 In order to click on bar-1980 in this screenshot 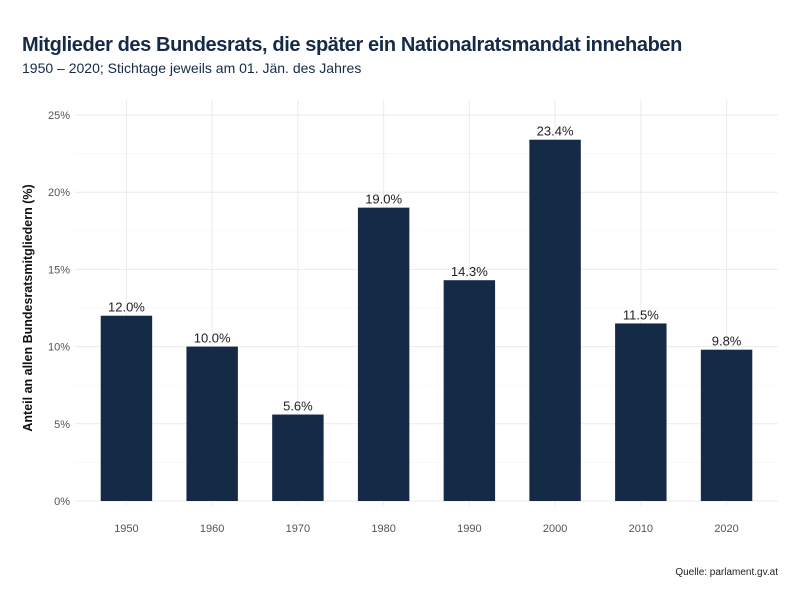, I will do `click(383, 354)`.